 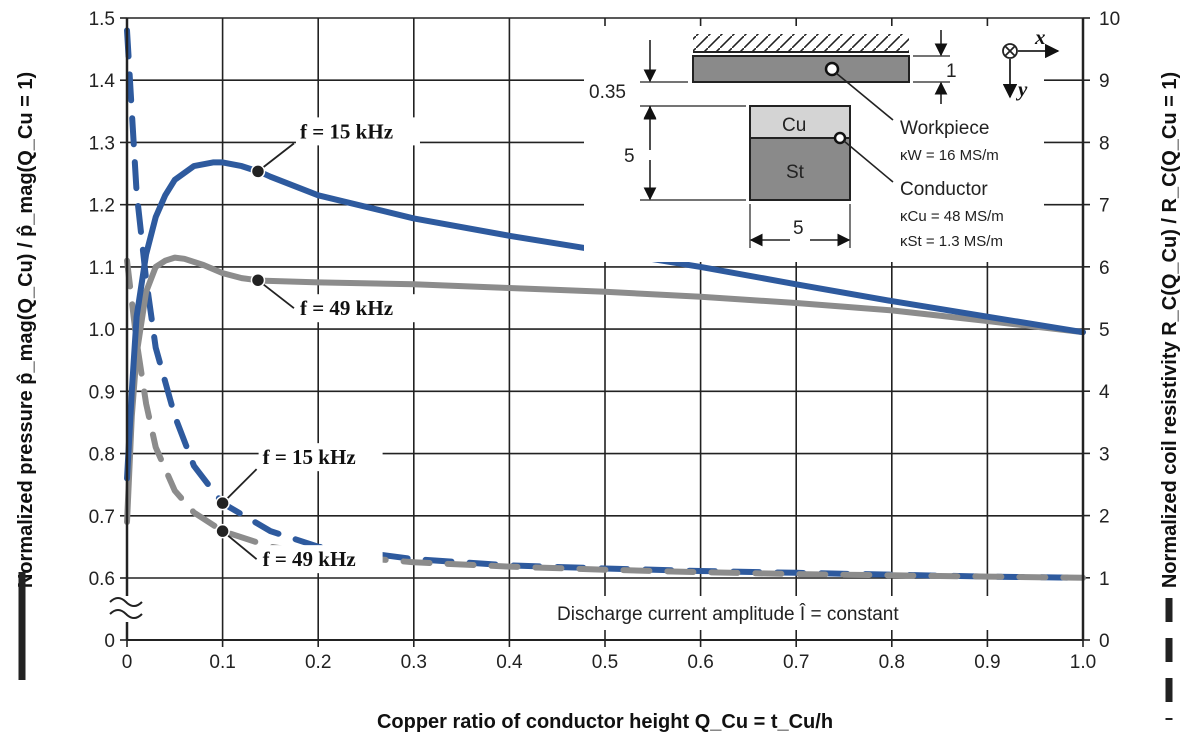 What do you see at coordinates (127, 662) in the screenshot?
I see `x-tick-label: 0` at bounding box center [127, 662].